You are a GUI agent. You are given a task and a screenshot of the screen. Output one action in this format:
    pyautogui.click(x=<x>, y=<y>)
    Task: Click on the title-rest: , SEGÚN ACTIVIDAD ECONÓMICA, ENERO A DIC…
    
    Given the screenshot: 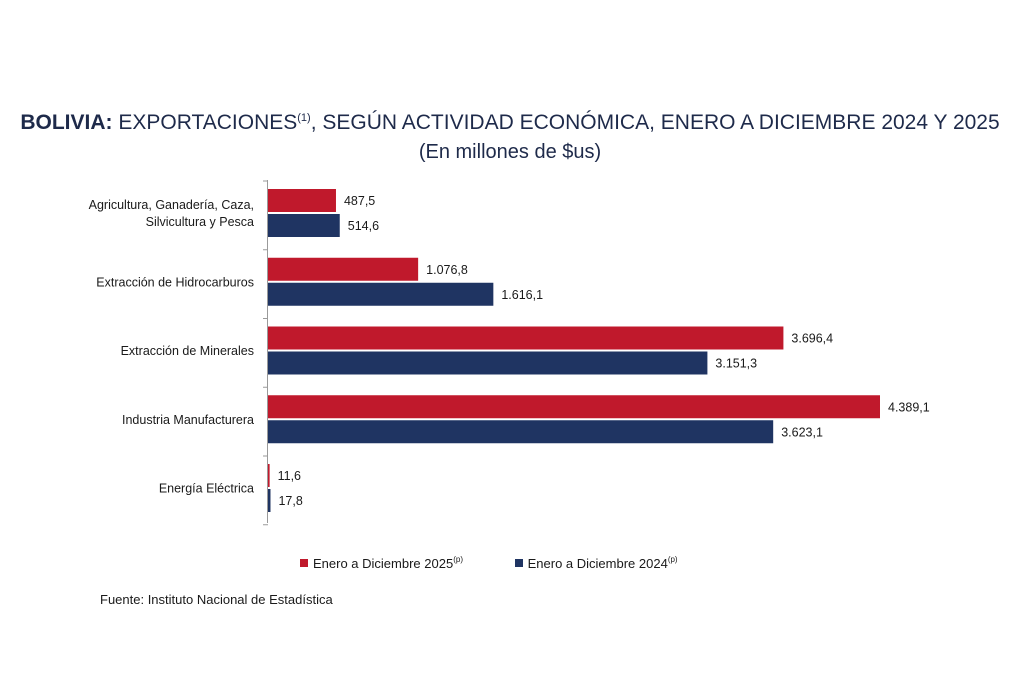 What is the action you would take?
    pyautogui.click(x=655, y=122)
    